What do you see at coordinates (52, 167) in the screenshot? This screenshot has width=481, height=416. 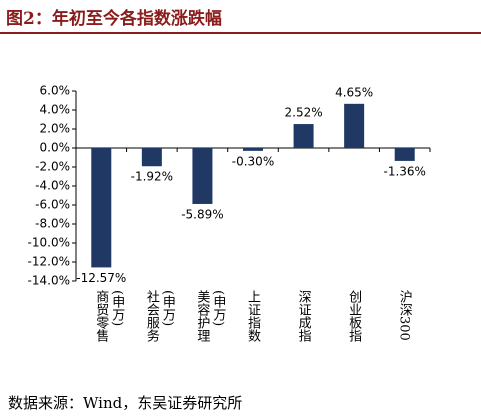 I see `y-tick-label: -2.0%` at bounding box center [52, 167].